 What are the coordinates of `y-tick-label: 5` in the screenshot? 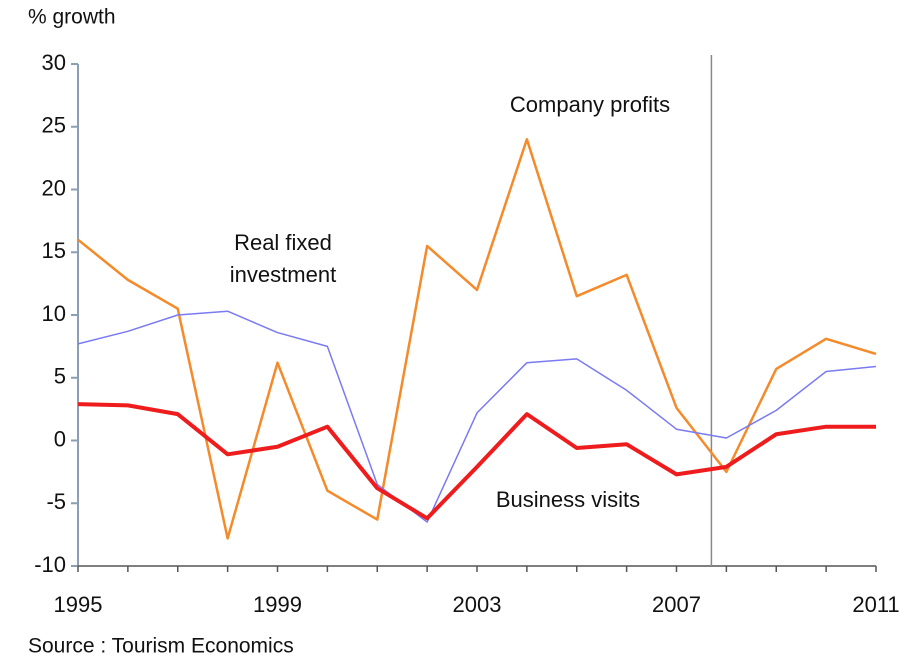 It's located at (60, 376).